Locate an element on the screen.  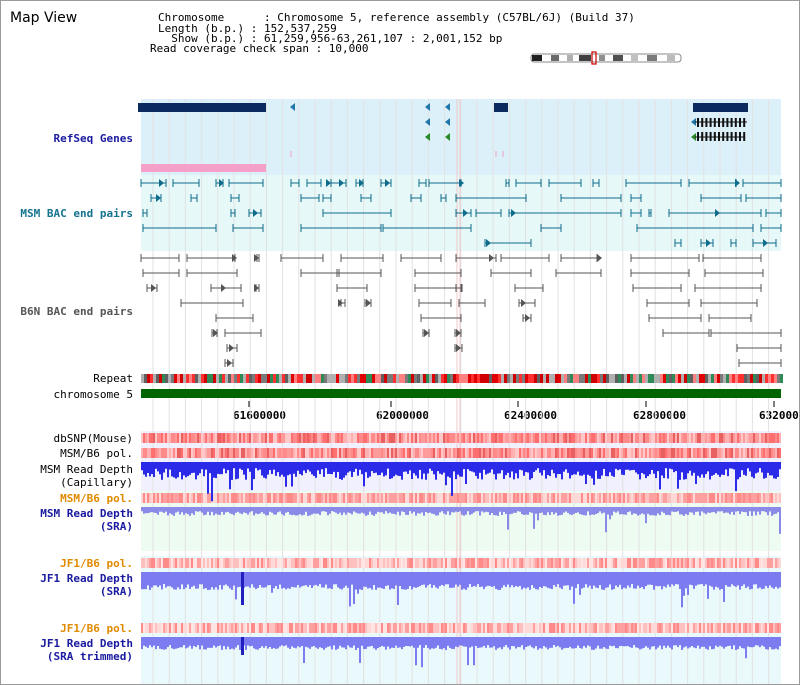
chromosome-ideogram is located at coordinates (608, 59).